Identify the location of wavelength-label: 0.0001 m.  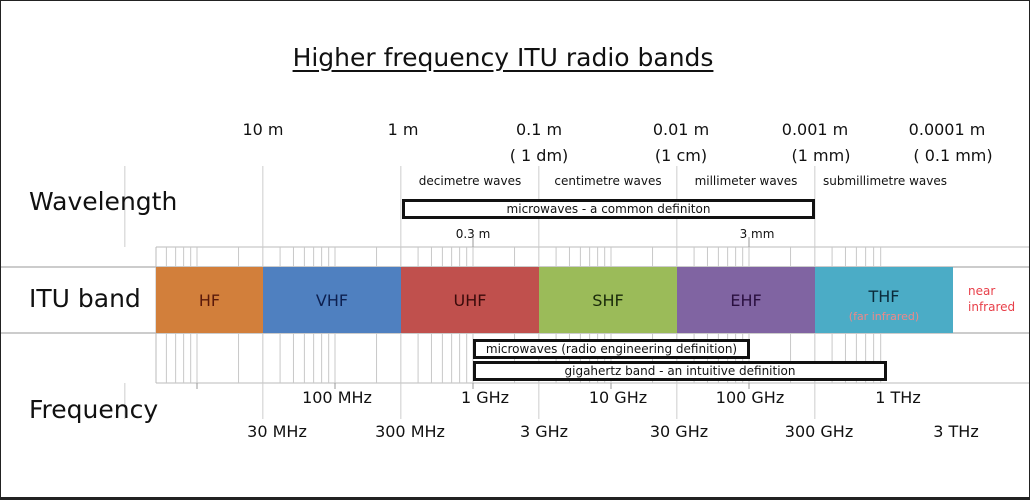
(947, 129).